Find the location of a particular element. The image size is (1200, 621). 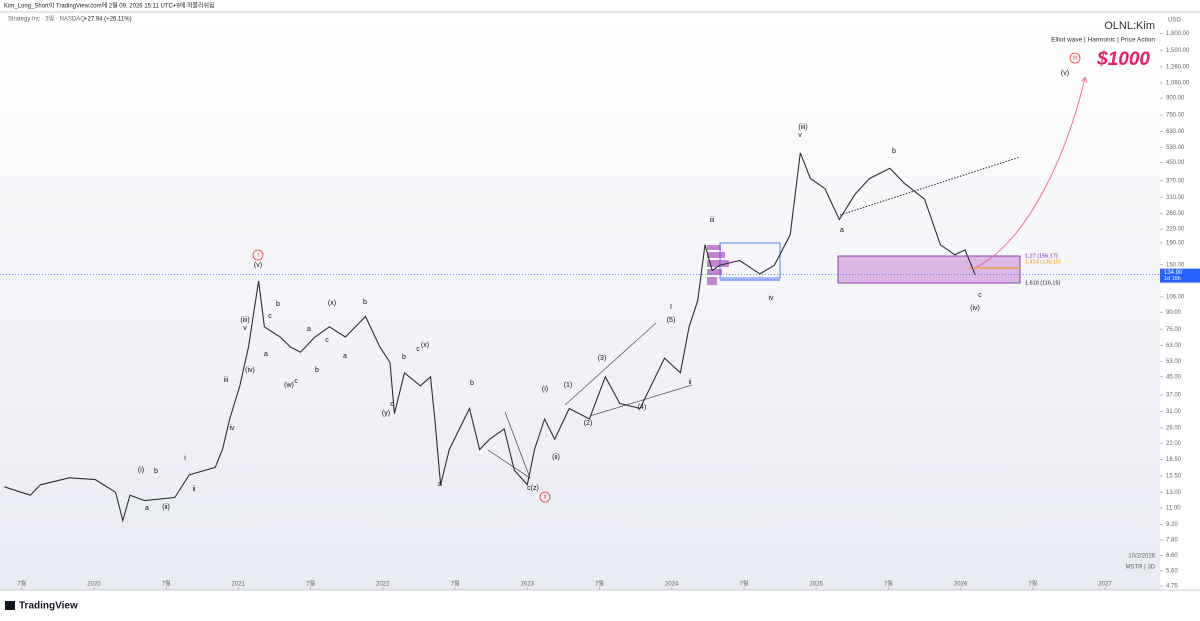

logo: TradingView is located at coordinates (48, 606).